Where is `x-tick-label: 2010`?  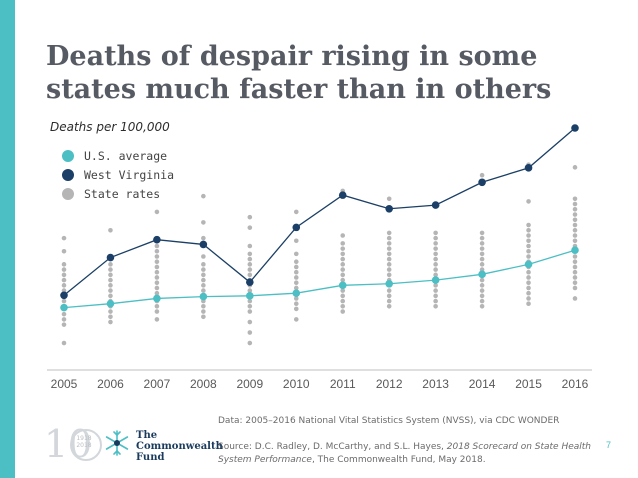 x-tick-label: 2010 is located at coordinates (296, 384).